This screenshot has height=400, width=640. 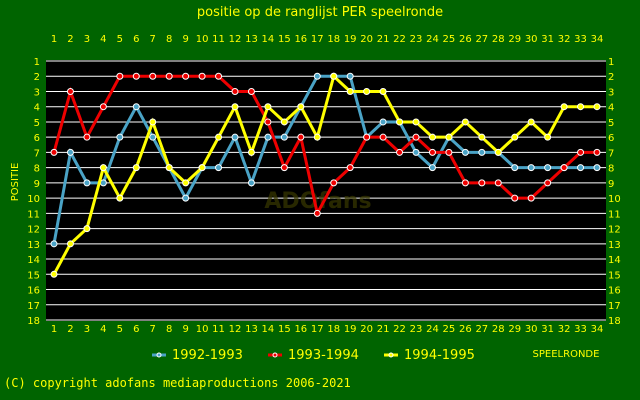 What do you see at coordinates (366, 39) in the screenshot?
I see `x-tick-label-top: 20` at bounding box center [366, 39].